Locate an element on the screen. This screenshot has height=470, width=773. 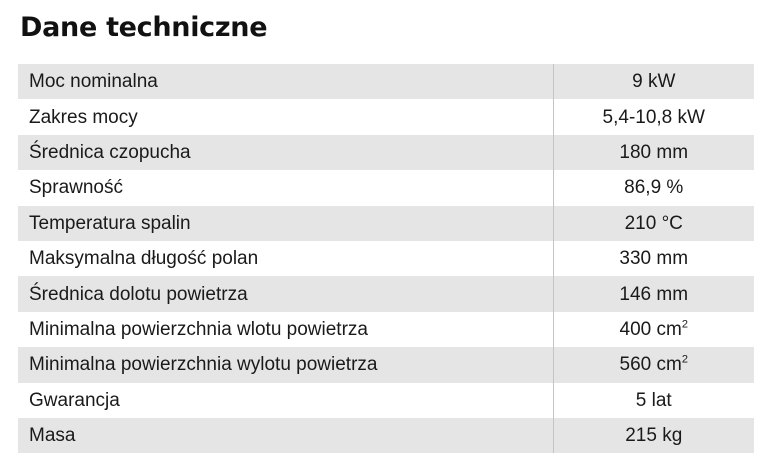
table-row: Maksymalna długość polan 330 mm is located at coordinates (386, 258).